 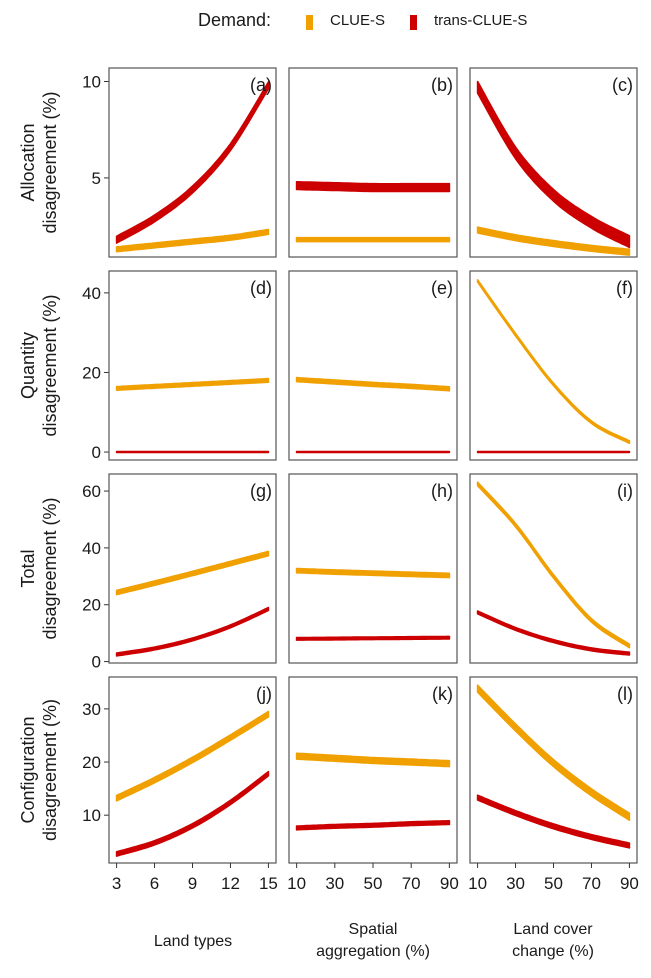 I want to click on x-tick-label: 6, so click(x=154, y=883).